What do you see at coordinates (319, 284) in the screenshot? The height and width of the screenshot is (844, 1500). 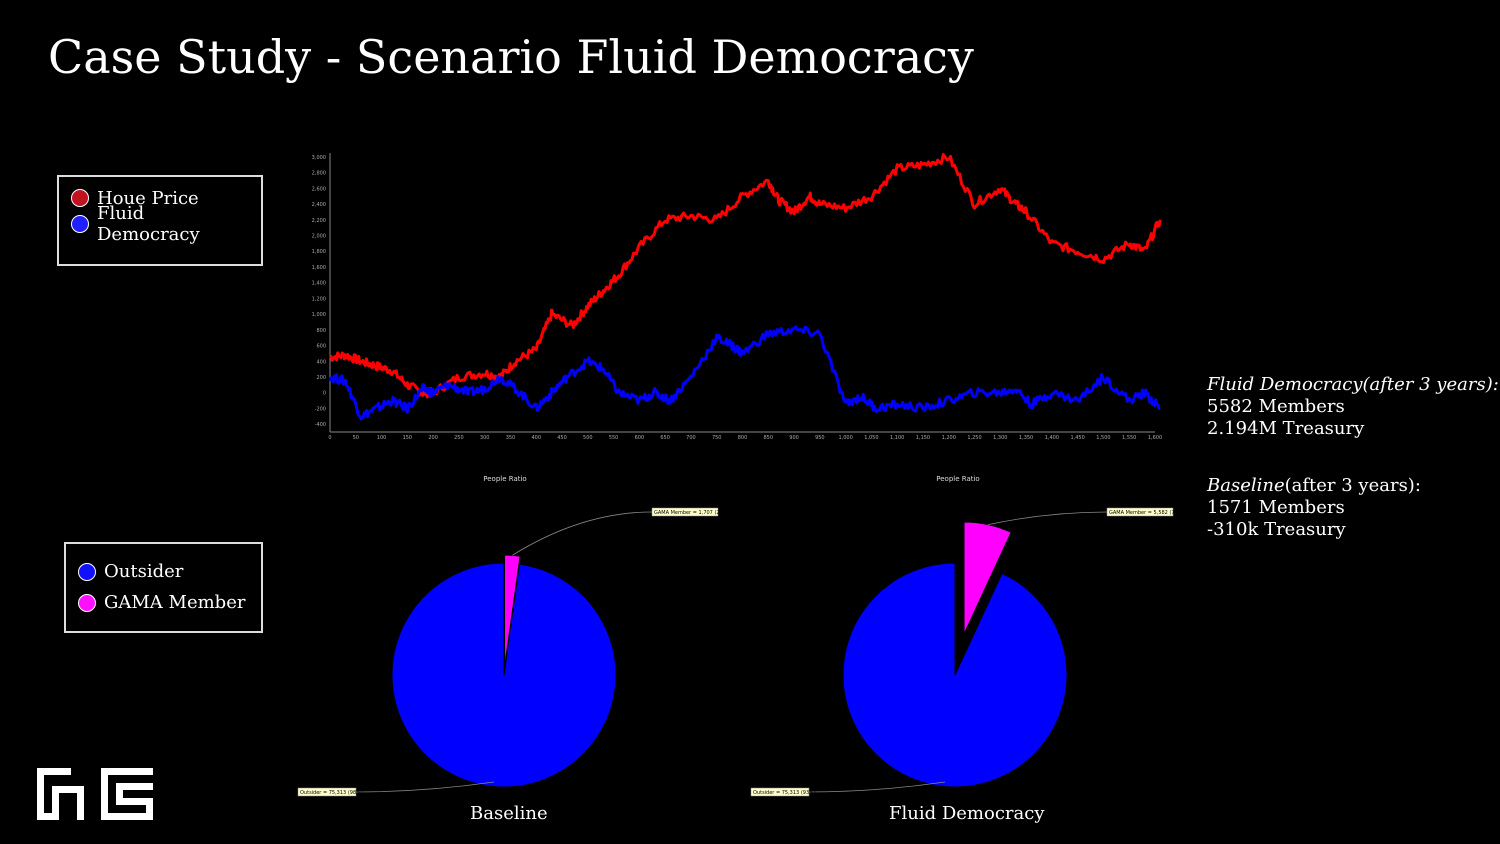 I see `y-tick-label: 1,400` at bounding box center [319, 284].